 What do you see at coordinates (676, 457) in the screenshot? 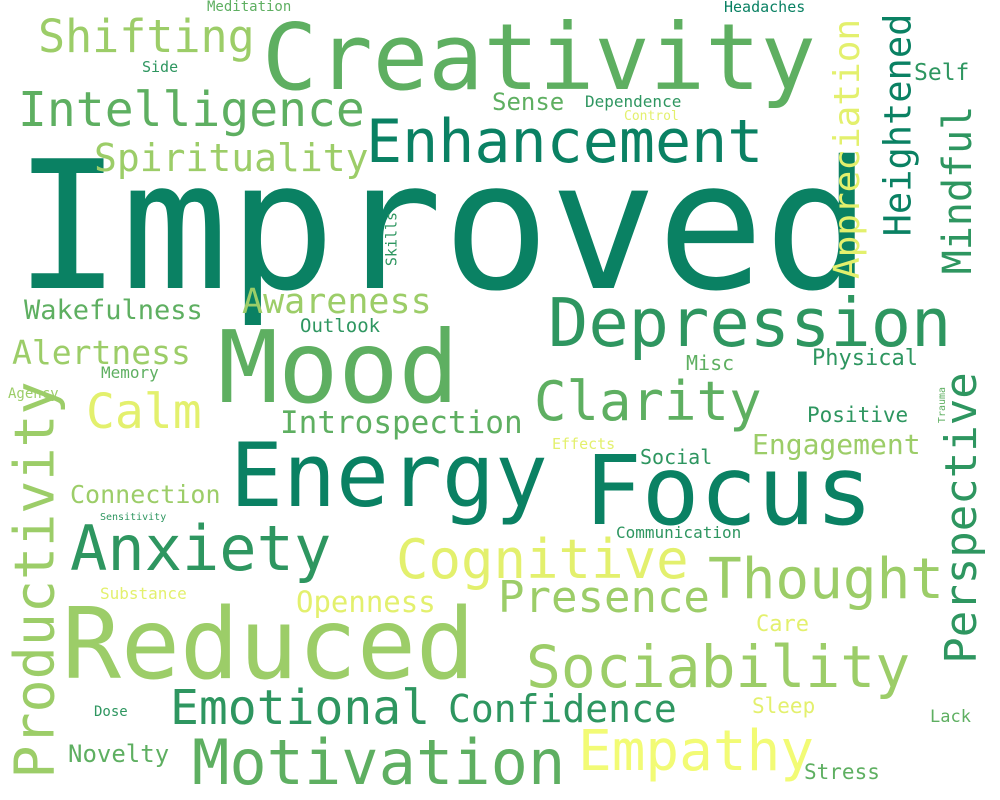
I see `word-social: Social` at bounding box center [676, 457].